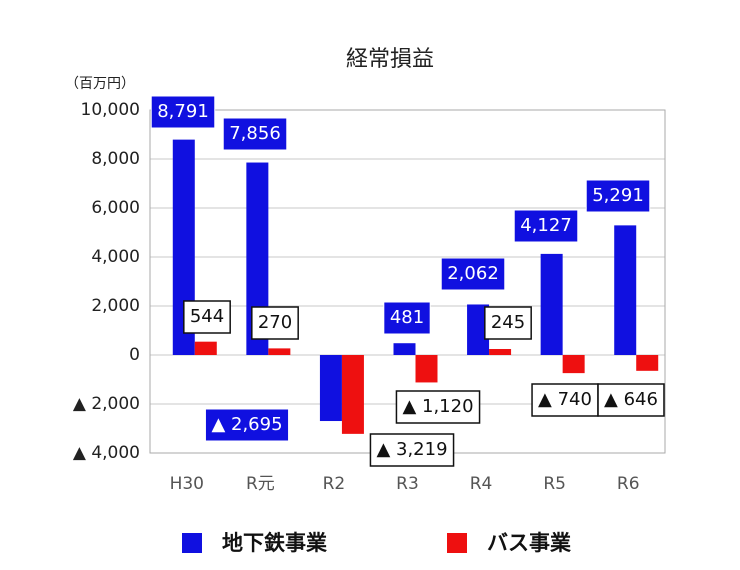 This screenshot has width=740, height=570. I want to click on x-tick-label: R3, so click(407, 484).